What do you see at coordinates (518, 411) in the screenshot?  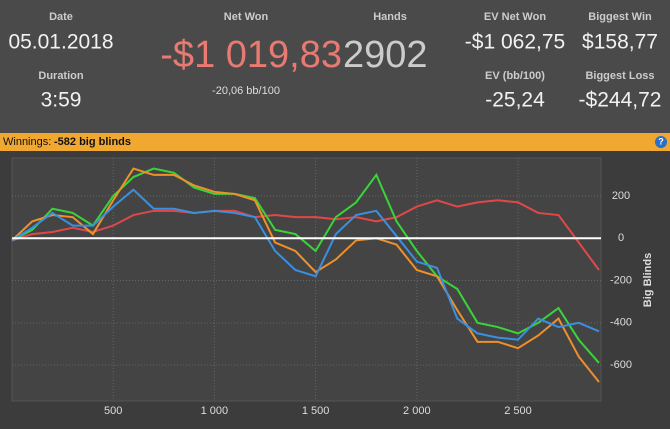 I see `x-tick-label: 2 500` at bounding box center [518, 411].